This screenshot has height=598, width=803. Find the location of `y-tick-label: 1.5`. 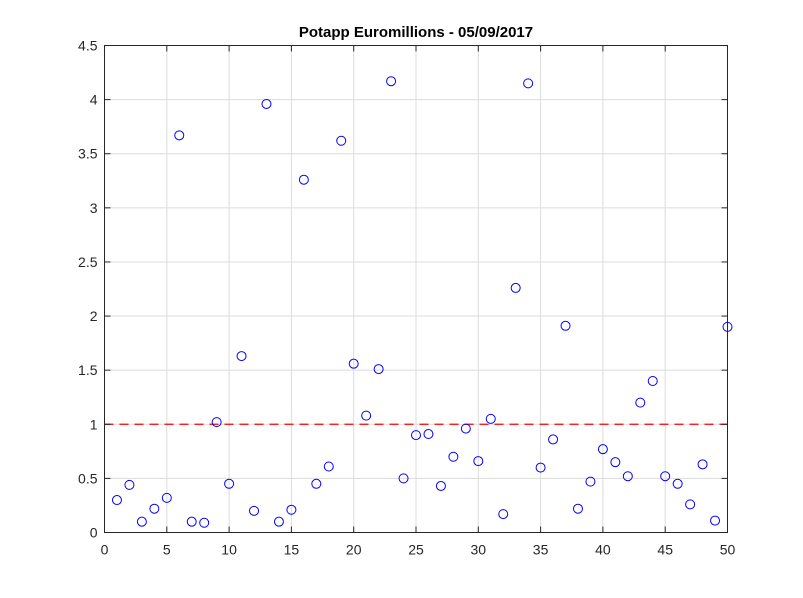

y-tick-label: 1.5 is located at coordinates (88, 370).